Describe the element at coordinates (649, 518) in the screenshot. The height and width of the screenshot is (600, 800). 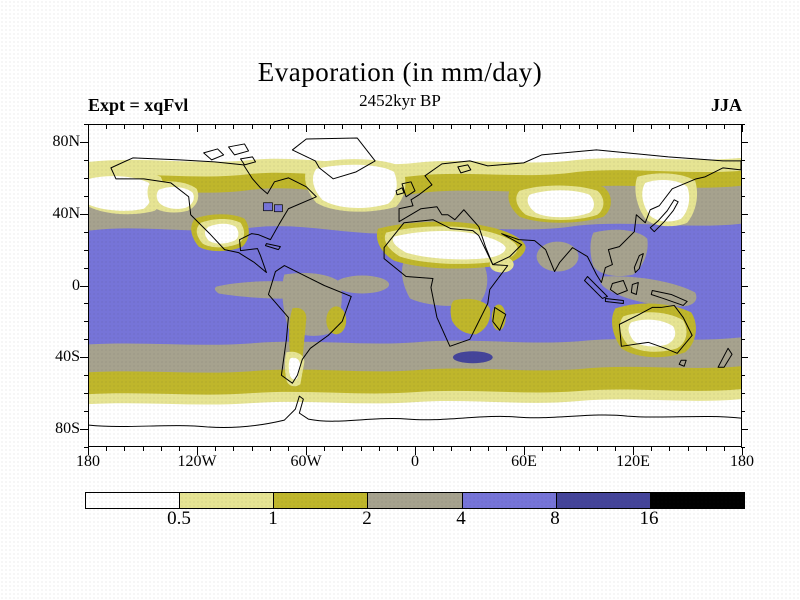
I see `colorbar-label-16: 16` at that location.